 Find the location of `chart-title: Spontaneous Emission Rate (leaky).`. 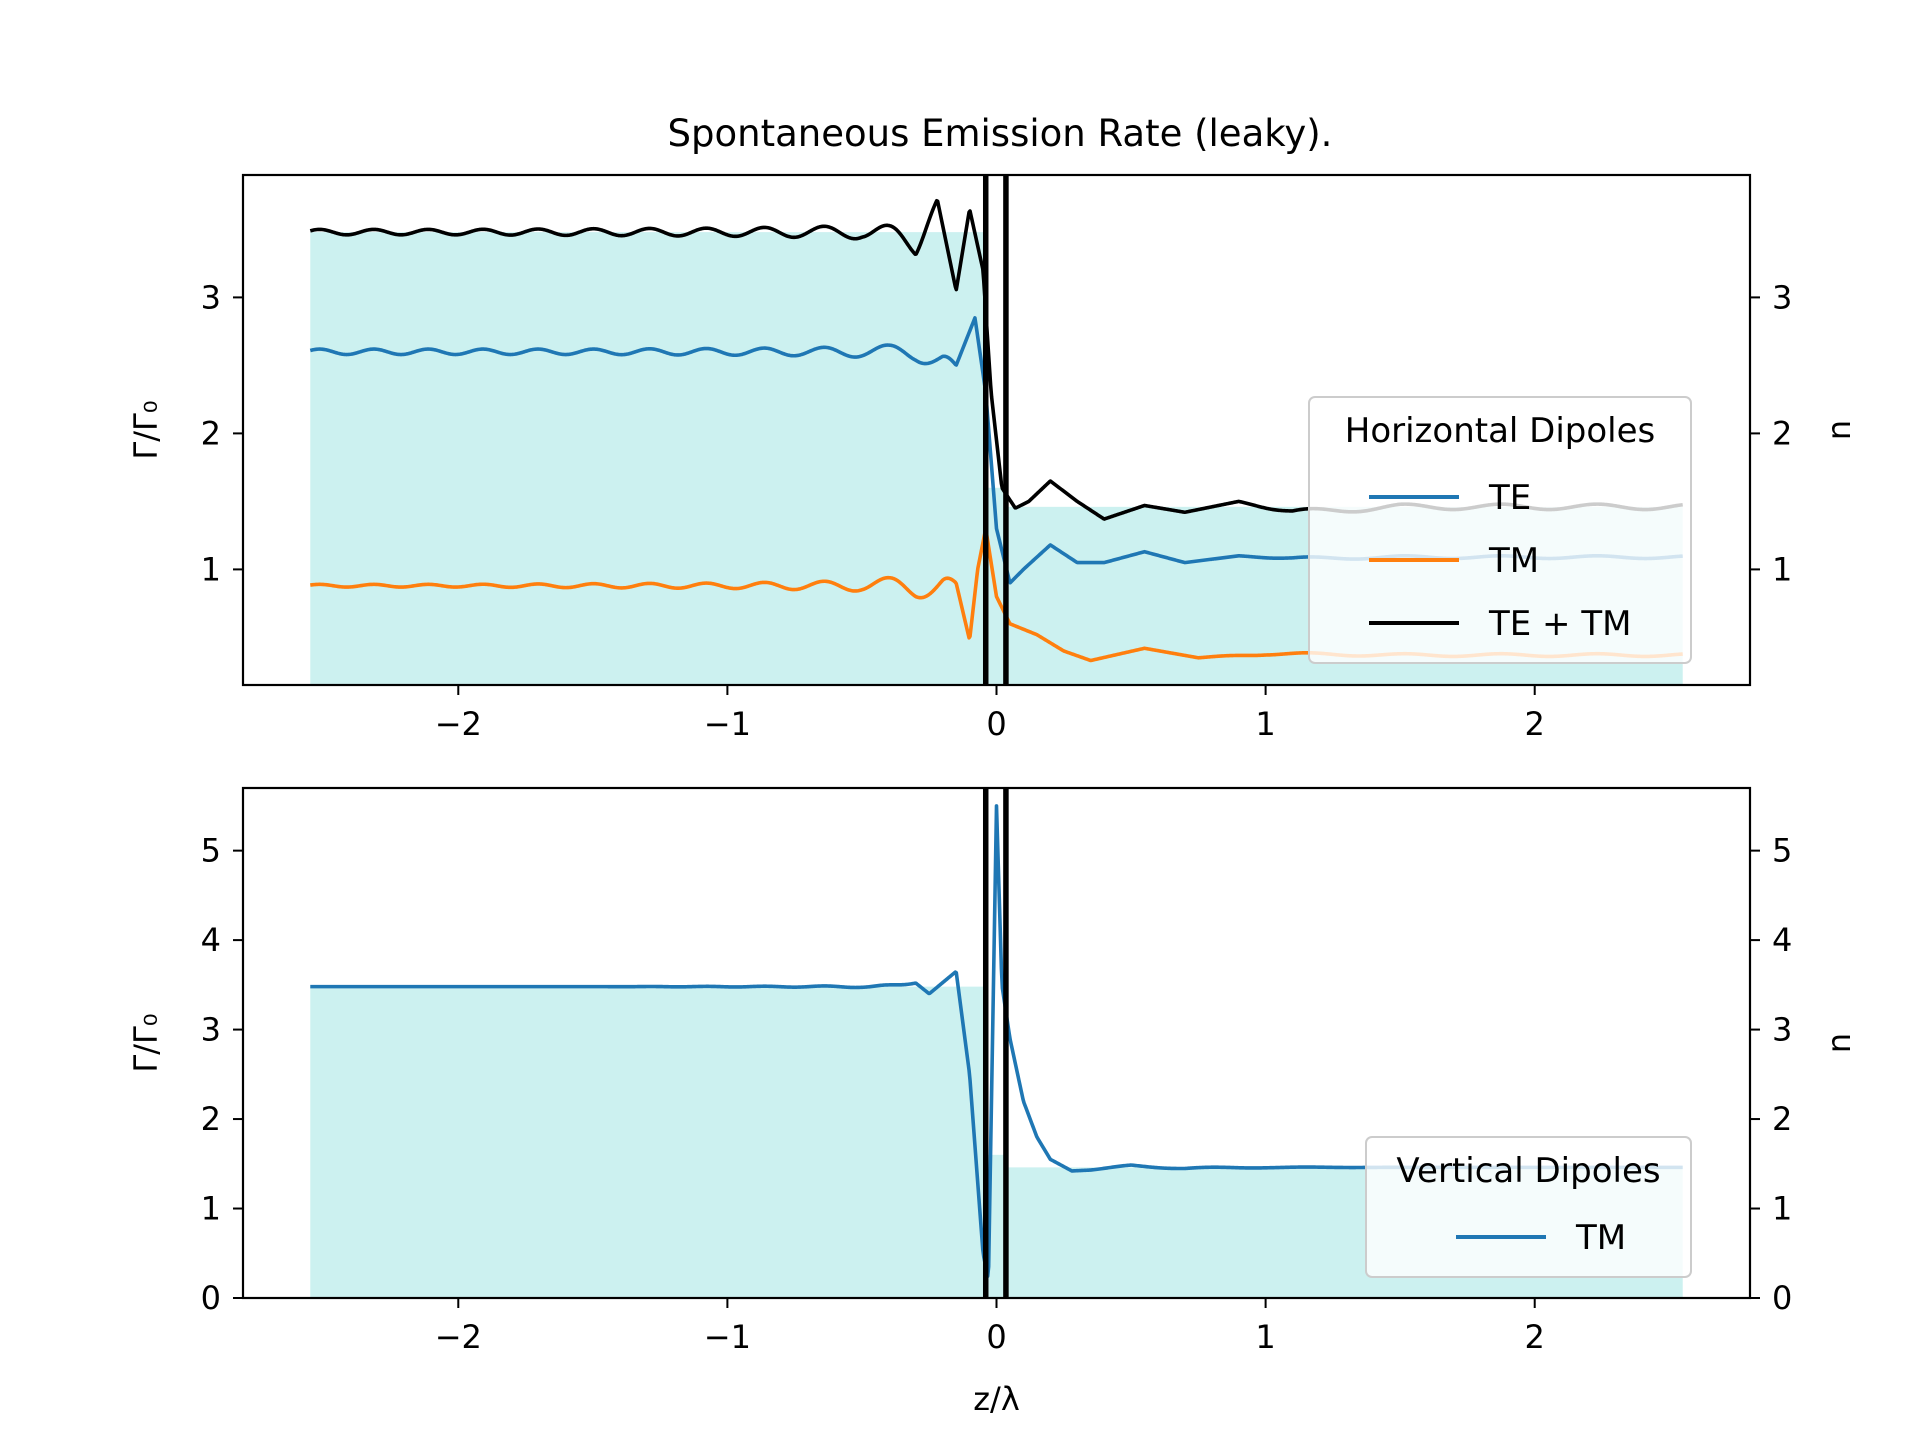

chart-title: Spontaneous Emission Rate (leaky). is located at coordinates (1000, 133).